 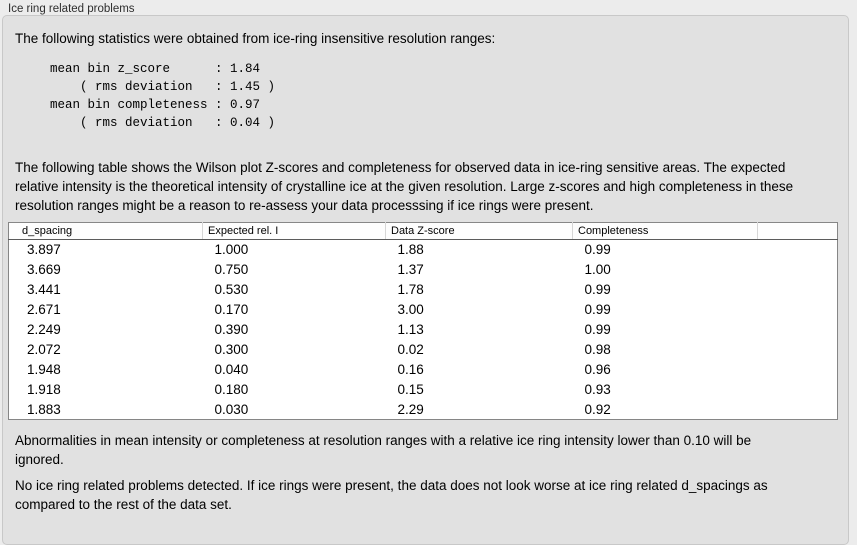 What do you see at coordinates (44, 269) in the screenshot?
I see `cell-d-spacing: 3.669` at bounding box center [44, 269].